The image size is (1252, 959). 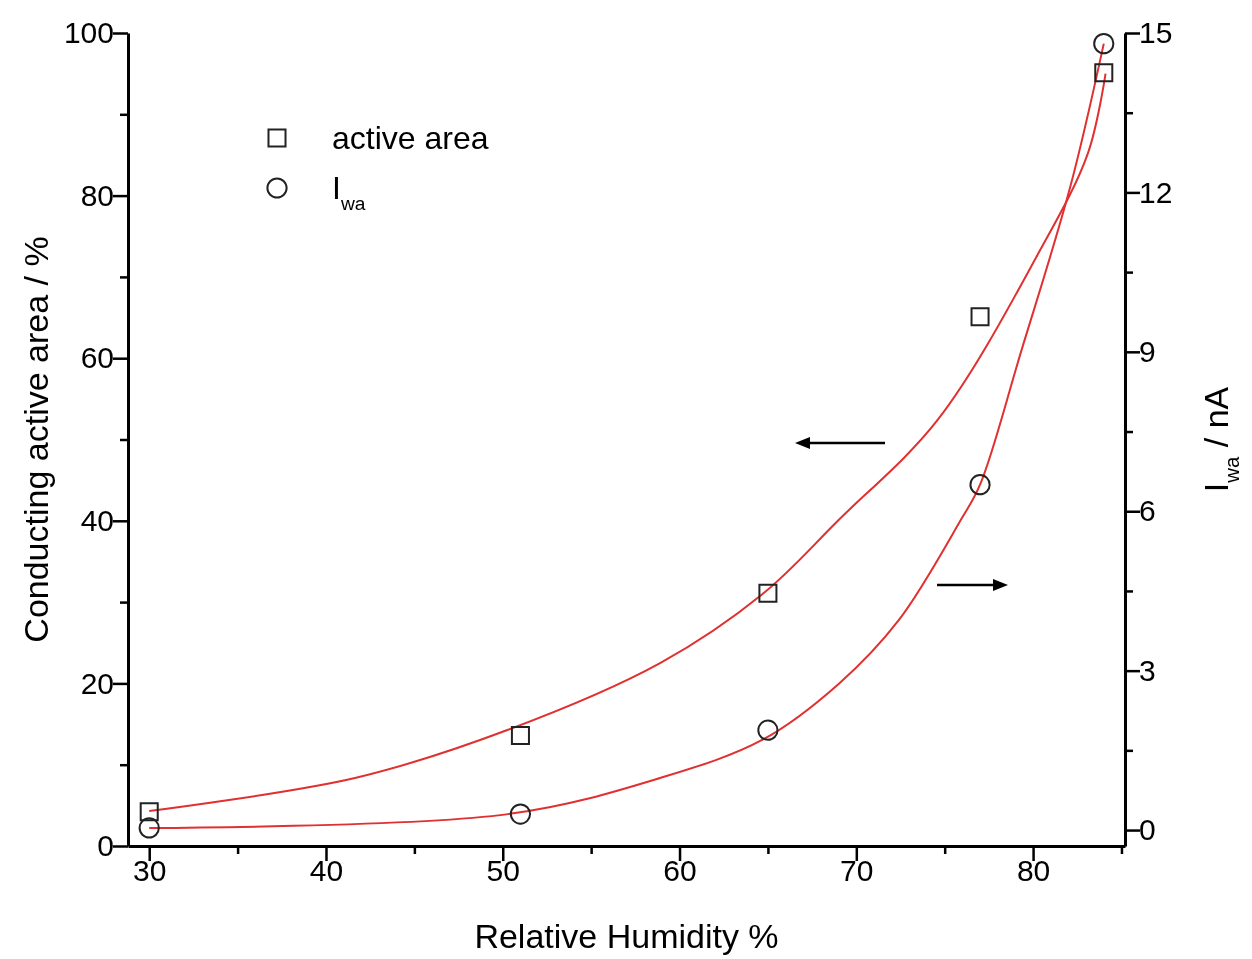 I want to click on y-tick-label: 80, so click(x=97, y=195).